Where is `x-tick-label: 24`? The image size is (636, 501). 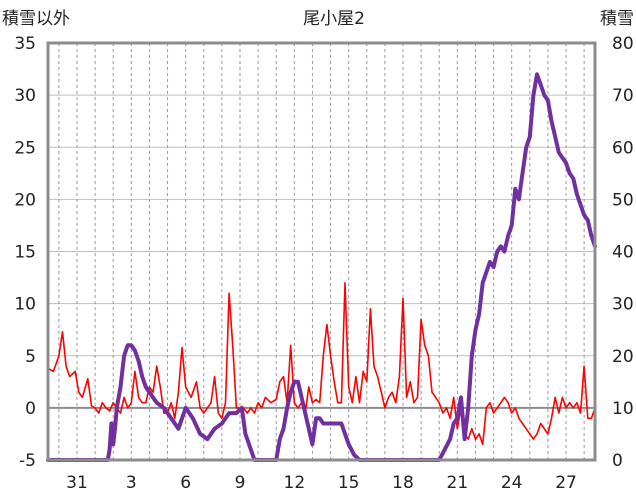
x-tick-label: 24 is located at coordinates (512, 483).